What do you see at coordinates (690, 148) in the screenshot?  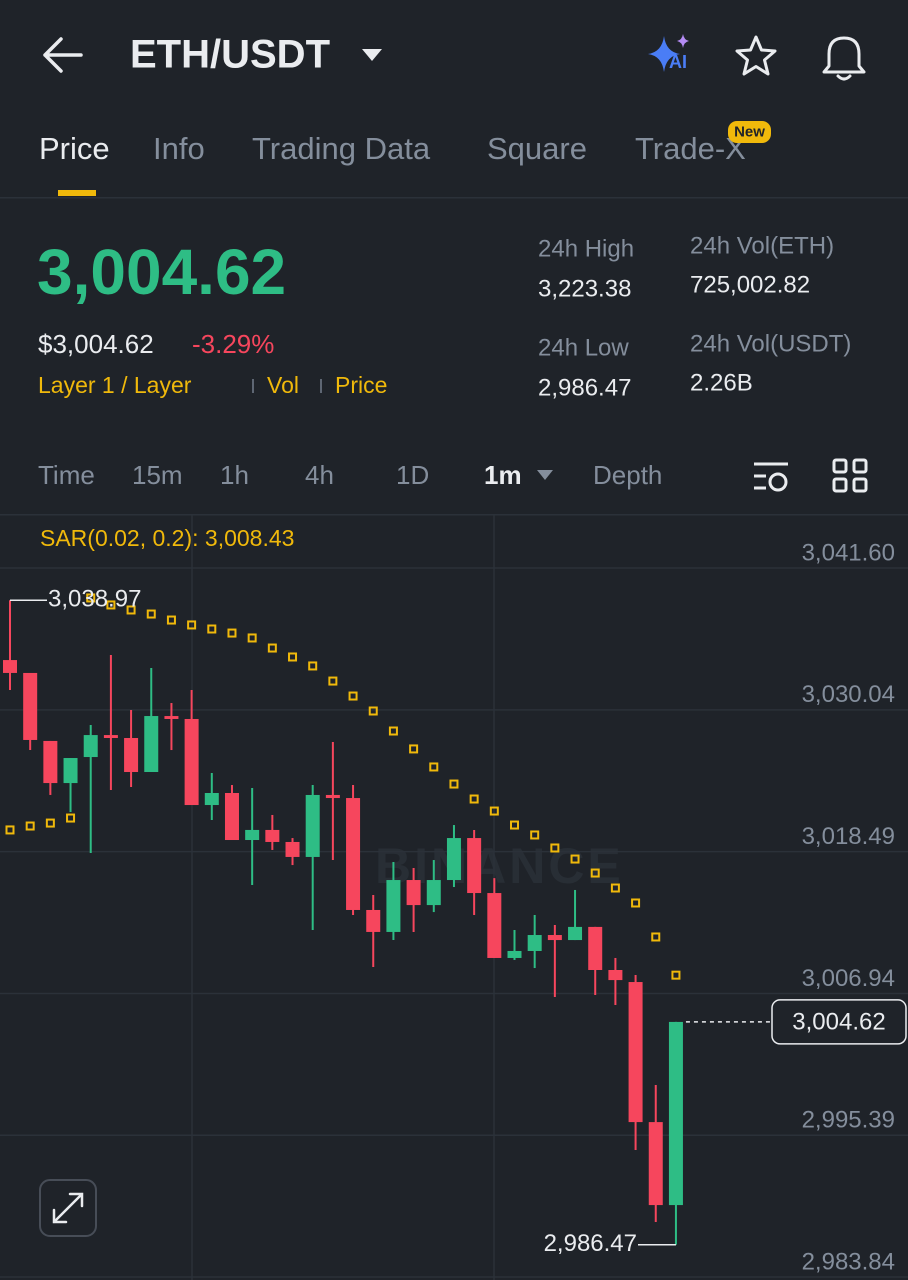 I see `tab: Trade-X` at bounding box center [690, 148].